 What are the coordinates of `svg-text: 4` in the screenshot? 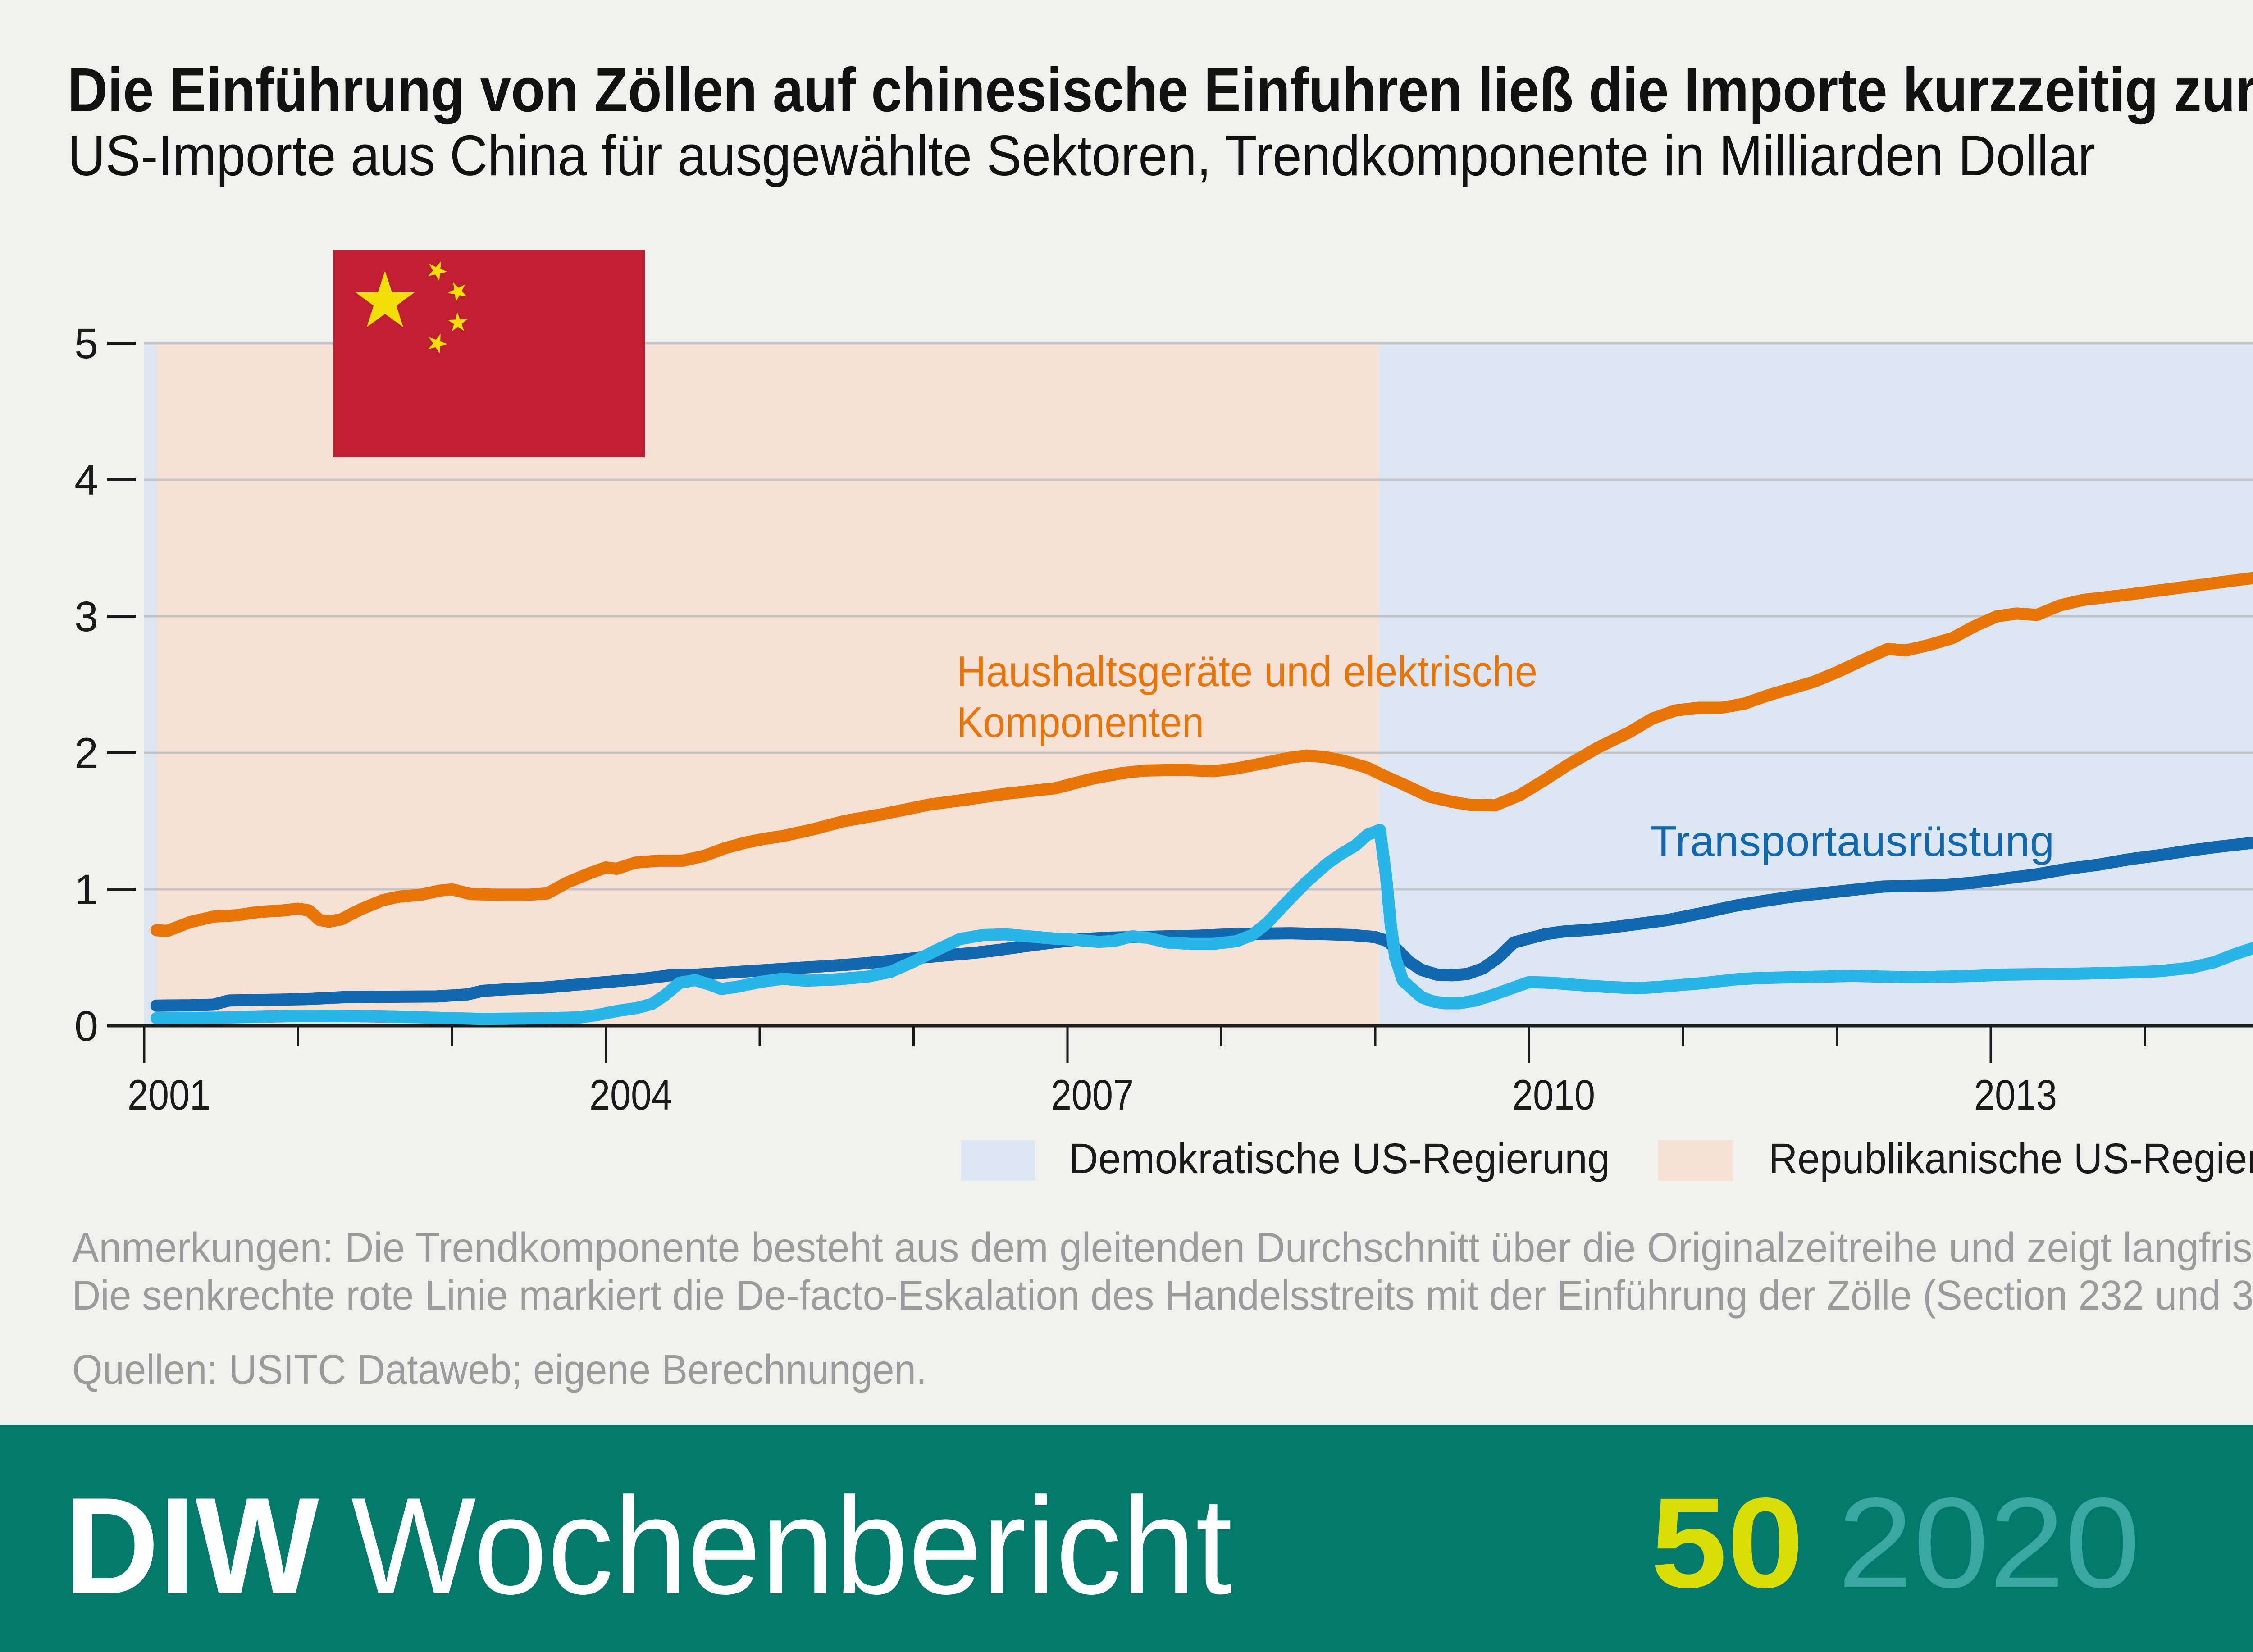 It's located at (86, 480).